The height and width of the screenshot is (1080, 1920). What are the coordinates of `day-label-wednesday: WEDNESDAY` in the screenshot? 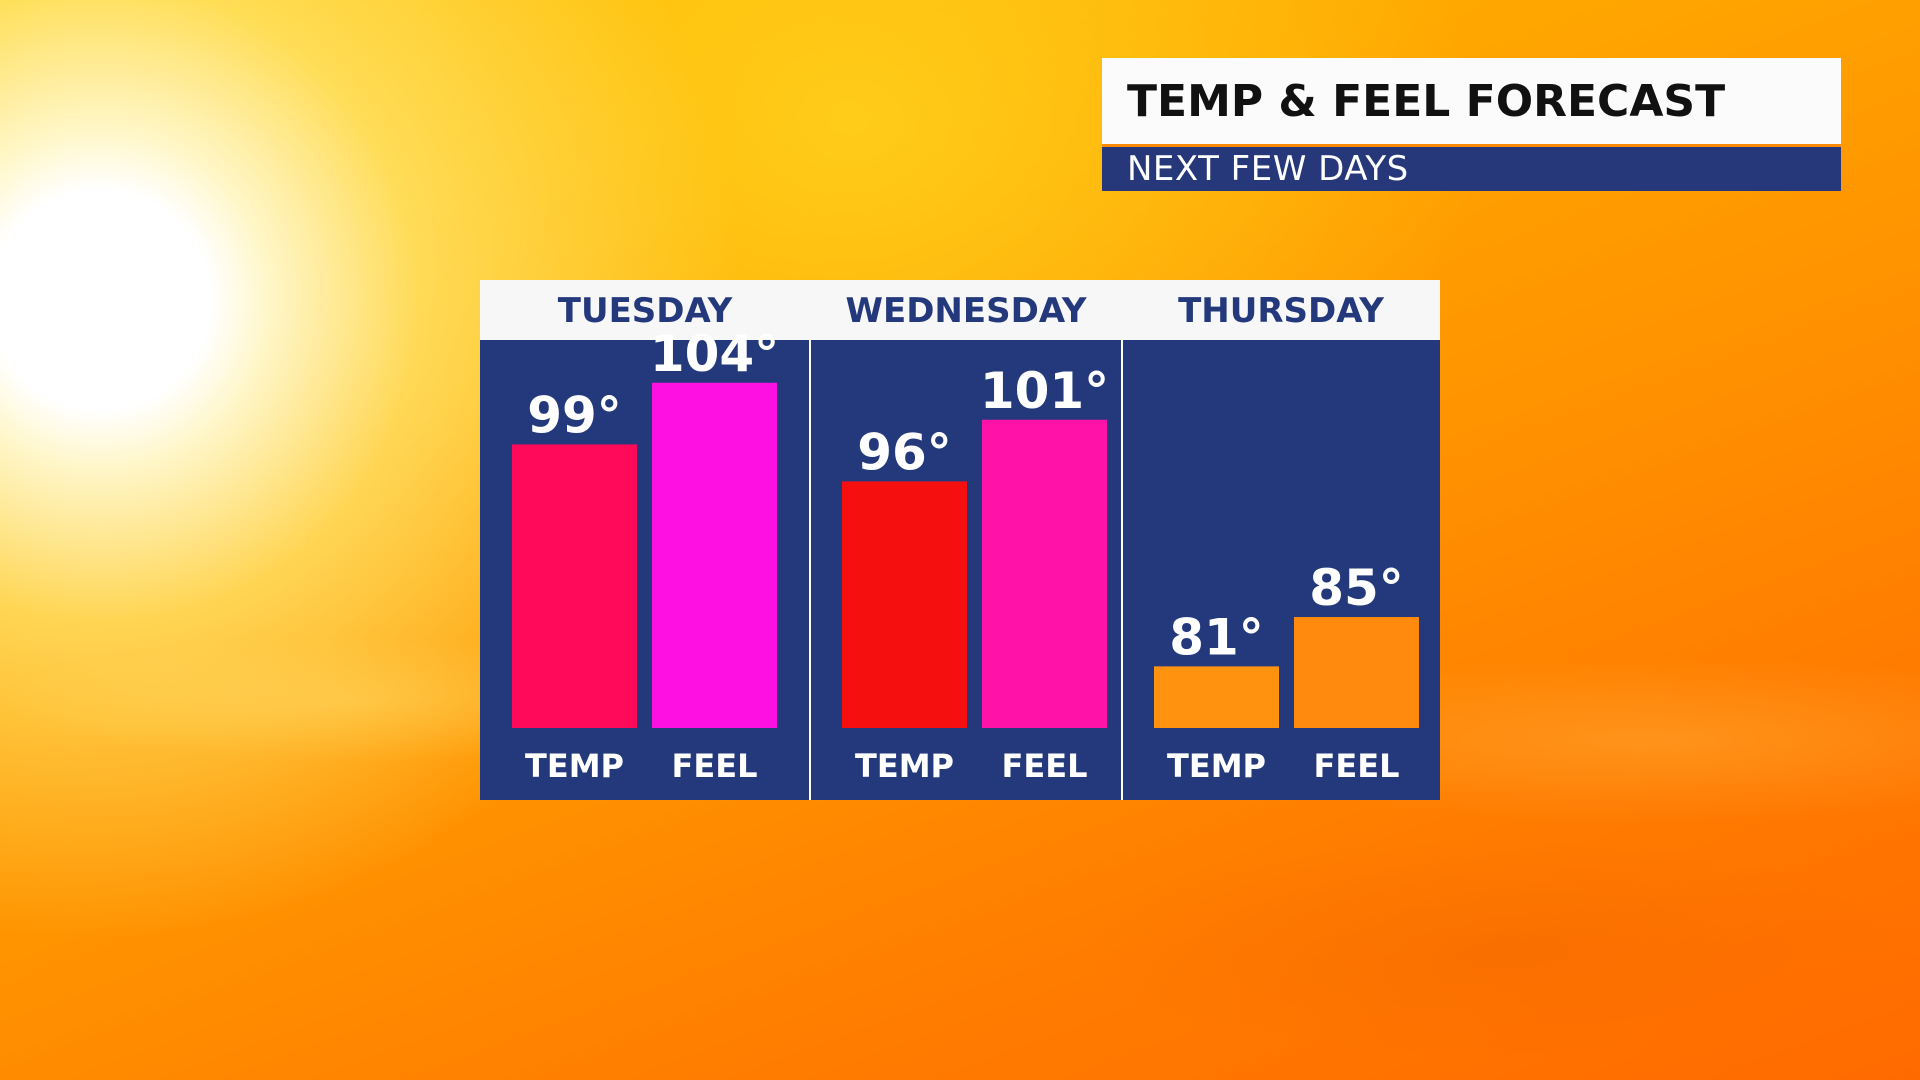 It's located at (965, 311).